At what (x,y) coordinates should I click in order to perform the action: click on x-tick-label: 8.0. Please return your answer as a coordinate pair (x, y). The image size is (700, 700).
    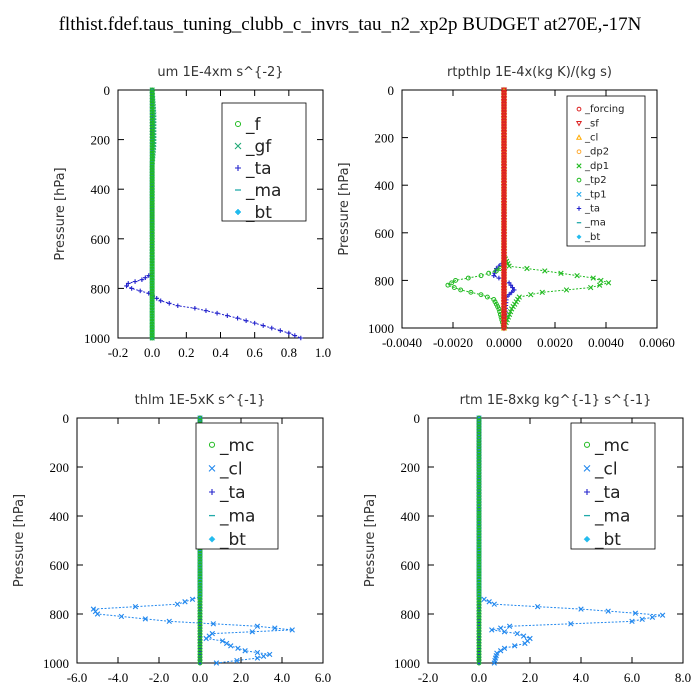
    Looking at the image, I should click on (683, 677).